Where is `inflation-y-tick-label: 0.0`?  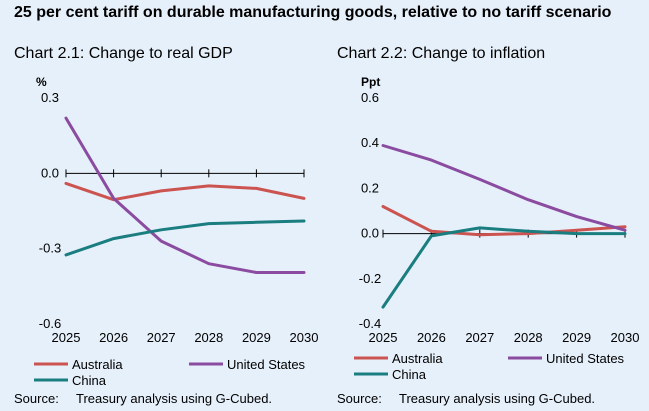
inflation-y-tick-label: 0.0 is located at coordinates (370, 233).